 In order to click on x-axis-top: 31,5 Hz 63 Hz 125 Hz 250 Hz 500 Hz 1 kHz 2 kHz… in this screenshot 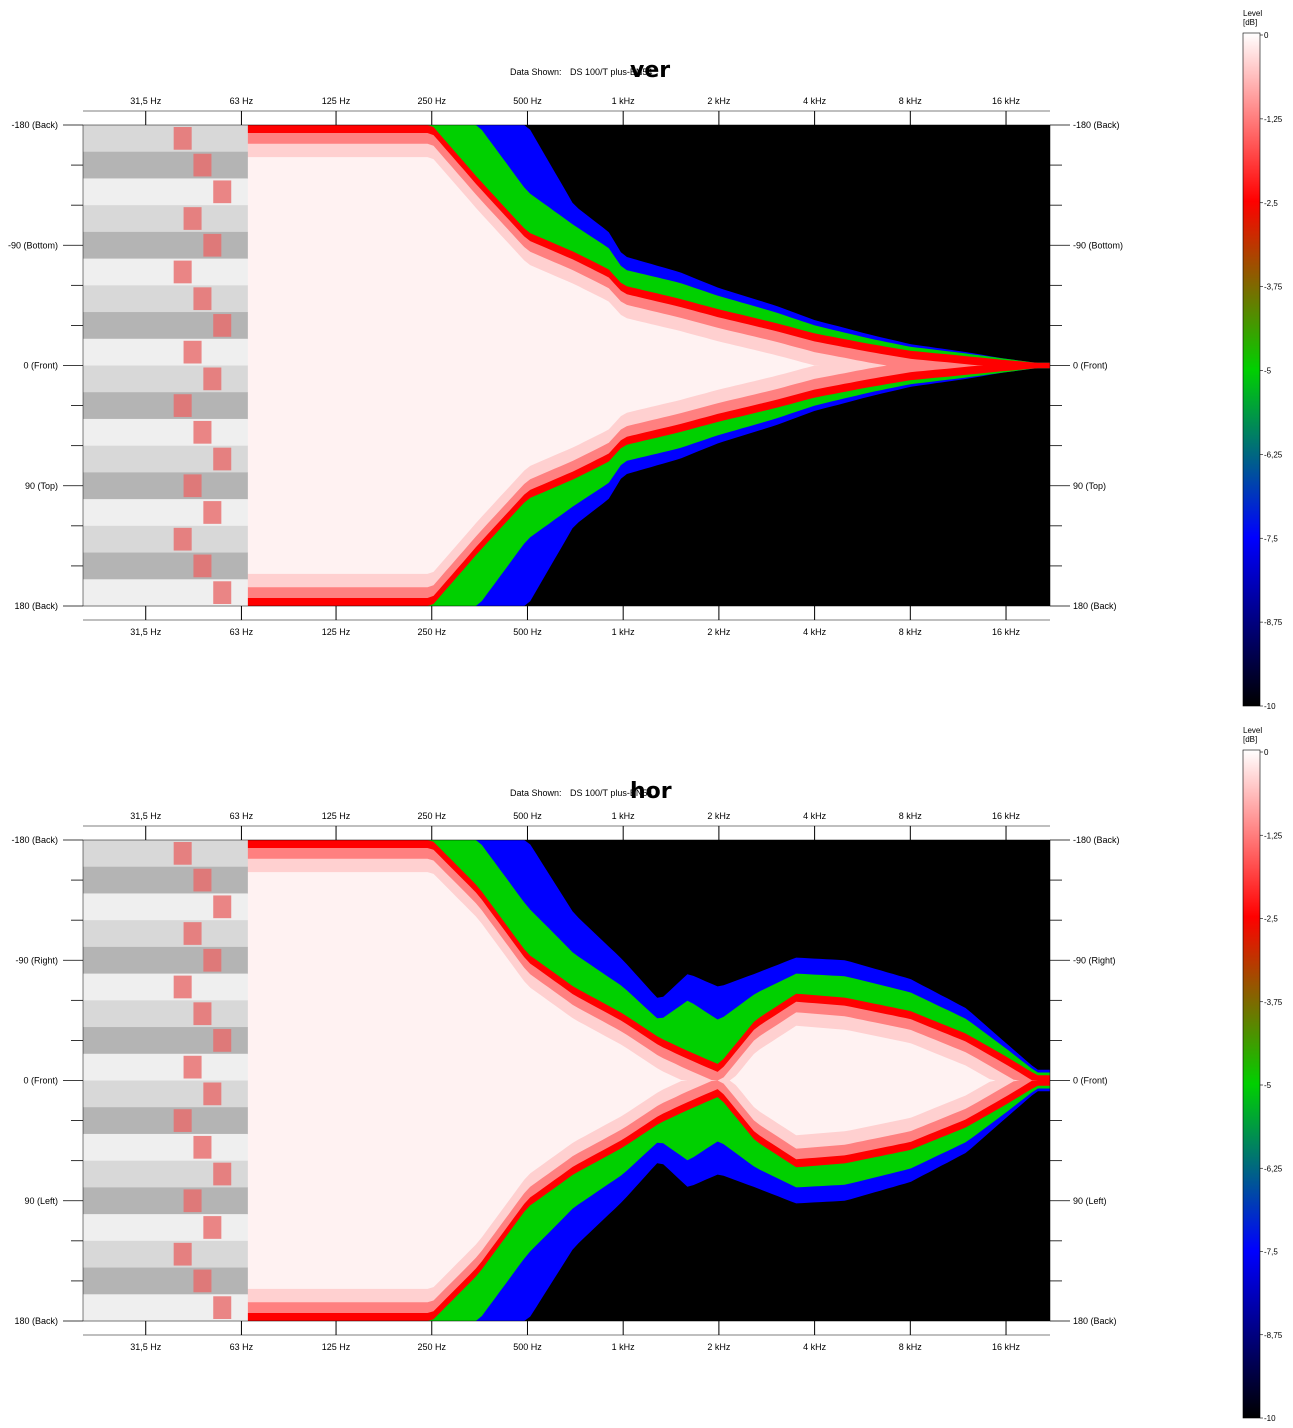, I will do `click(566, 825)`.